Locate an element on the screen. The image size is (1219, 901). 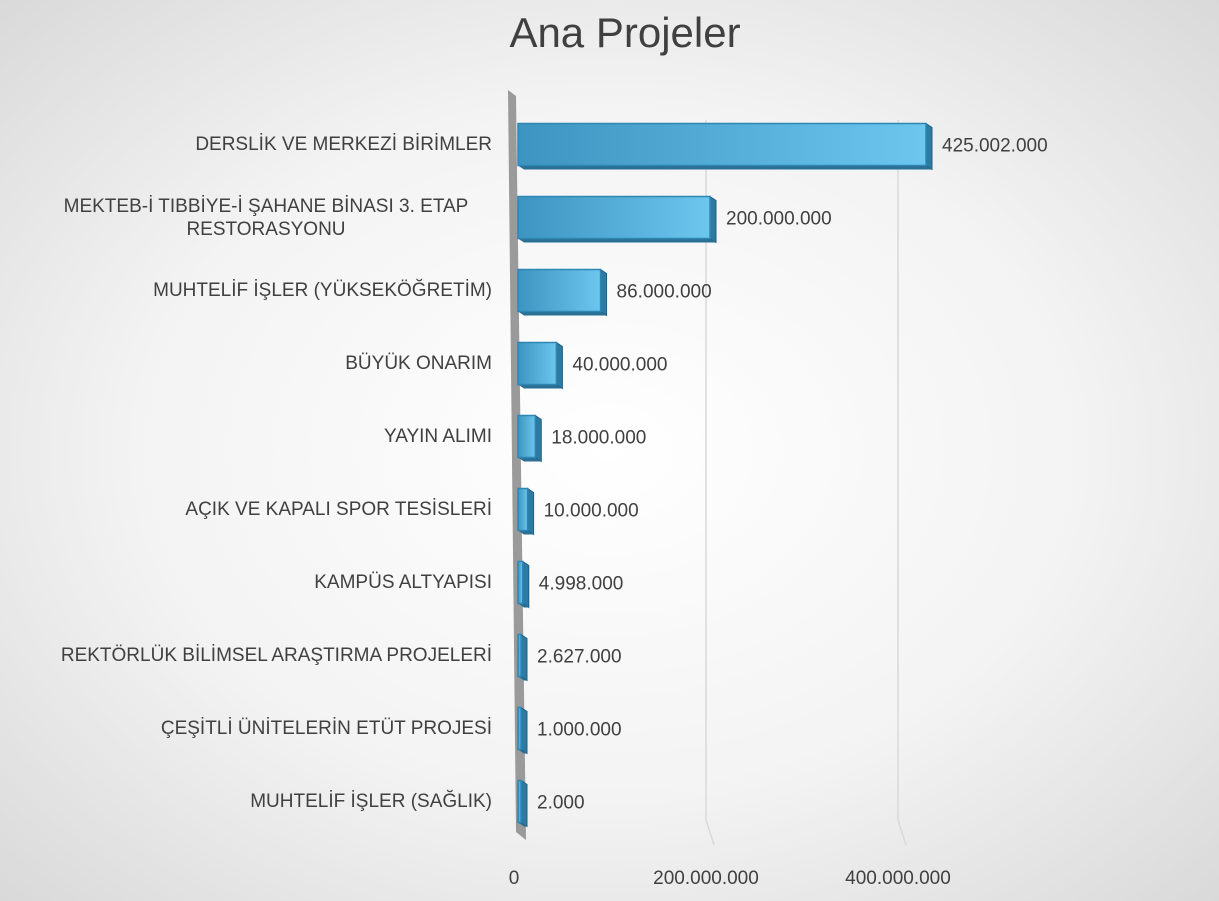
value-label: 86.000.000 is located at coordinates (664, 292).